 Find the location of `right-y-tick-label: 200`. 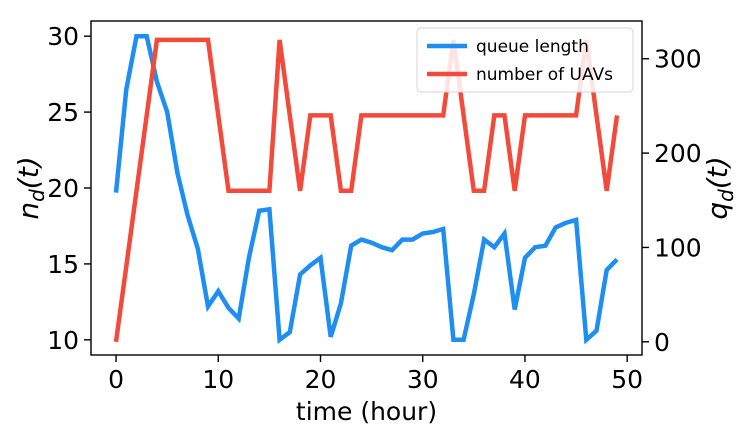

right-y-tick-label: 200 is located at coordinates (678, 153).